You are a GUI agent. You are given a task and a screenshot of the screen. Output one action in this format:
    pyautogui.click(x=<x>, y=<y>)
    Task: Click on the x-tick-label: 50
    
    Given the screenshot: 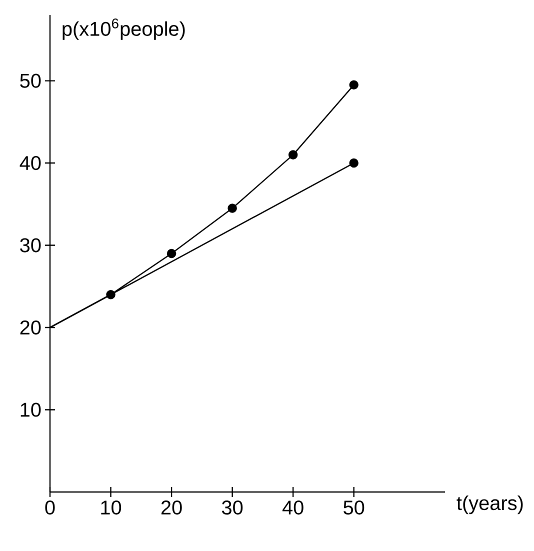 What is the action you would take?
    pyautogui.click(x=354, y=507)
    